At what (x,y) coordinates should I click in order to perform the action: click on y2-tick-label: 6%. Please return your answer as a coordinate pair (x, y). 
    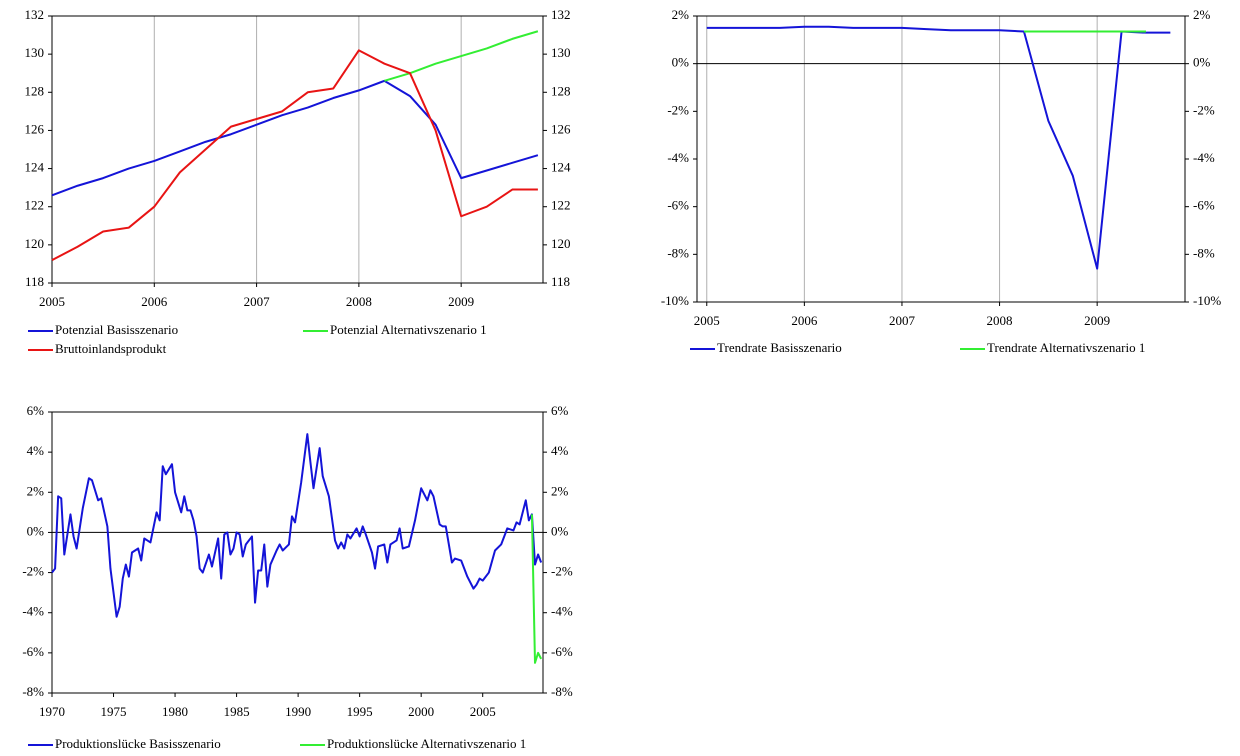
    Looking at the image, I should click on (560, 410).